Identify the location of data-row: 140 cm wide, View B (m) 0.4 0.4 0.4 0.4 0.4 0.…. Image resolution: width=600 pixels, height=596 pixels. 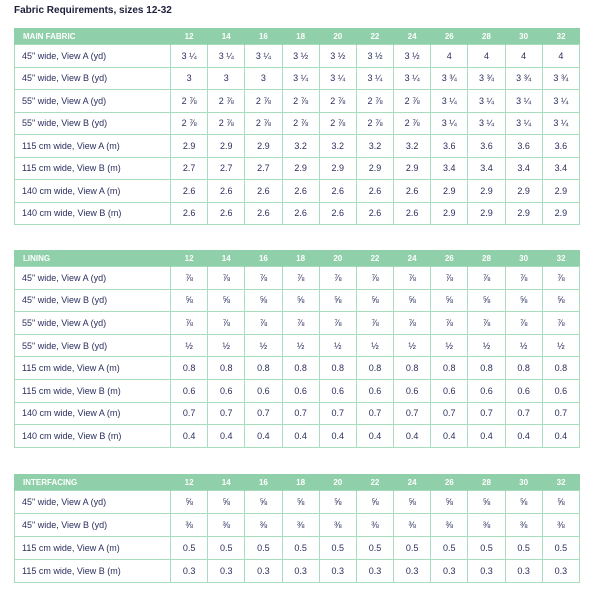
(297, 436).